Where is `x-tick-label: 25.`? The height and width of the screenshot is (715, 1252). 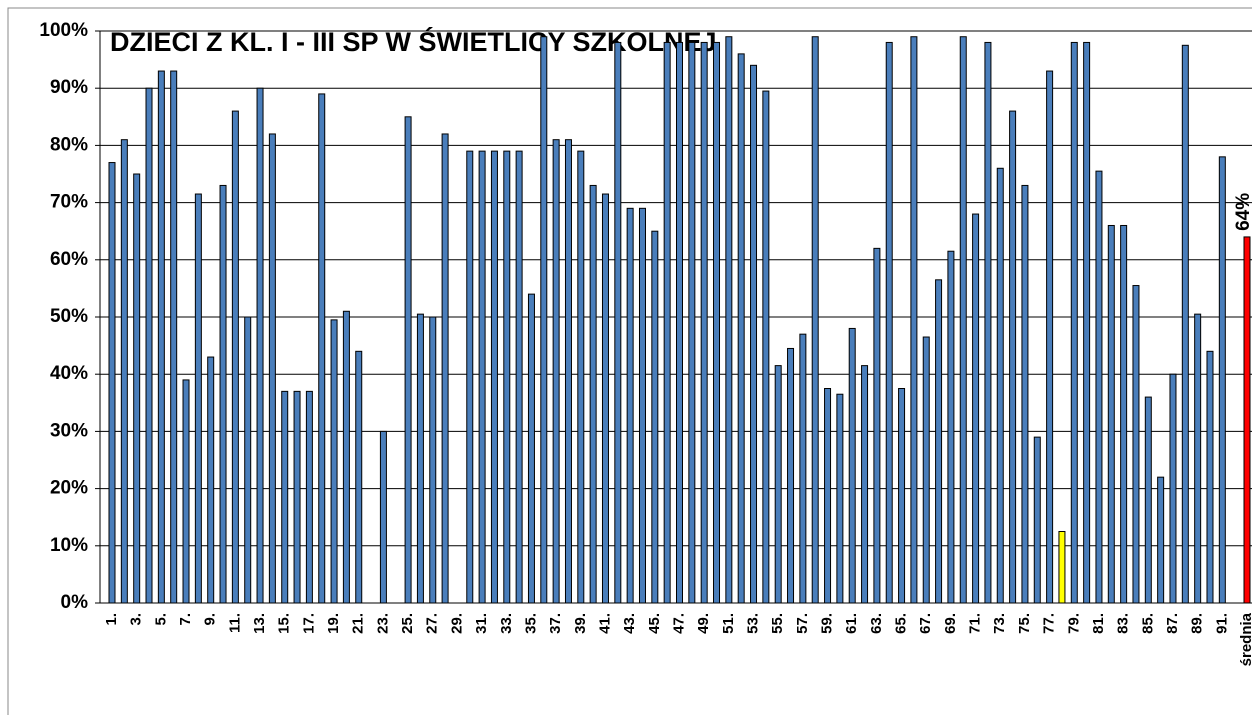 x-tick-label: 25. is located at coordinates (407, 623).